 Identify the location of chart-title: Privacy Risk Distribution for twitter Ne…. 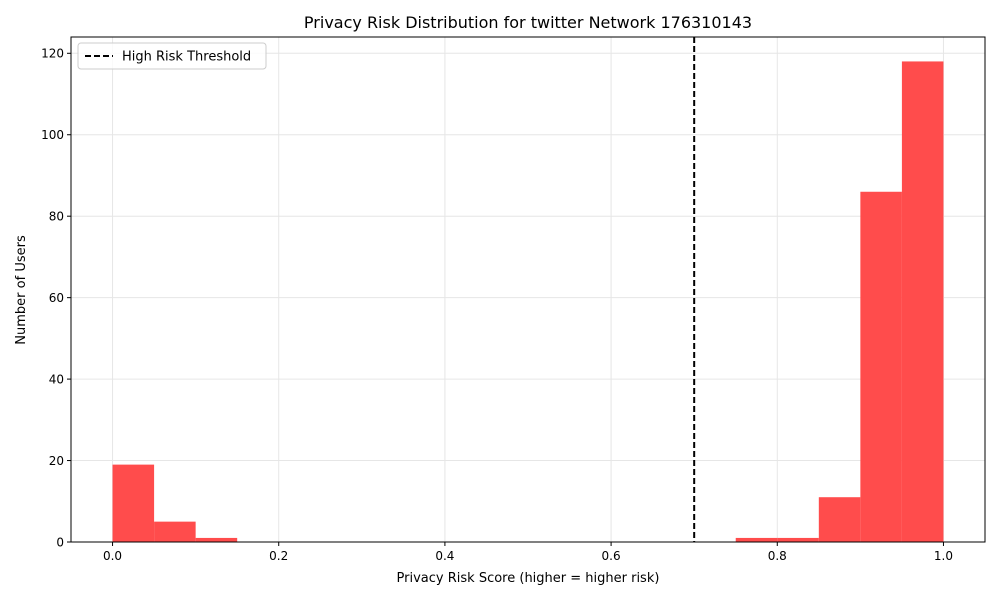
(528, 22).